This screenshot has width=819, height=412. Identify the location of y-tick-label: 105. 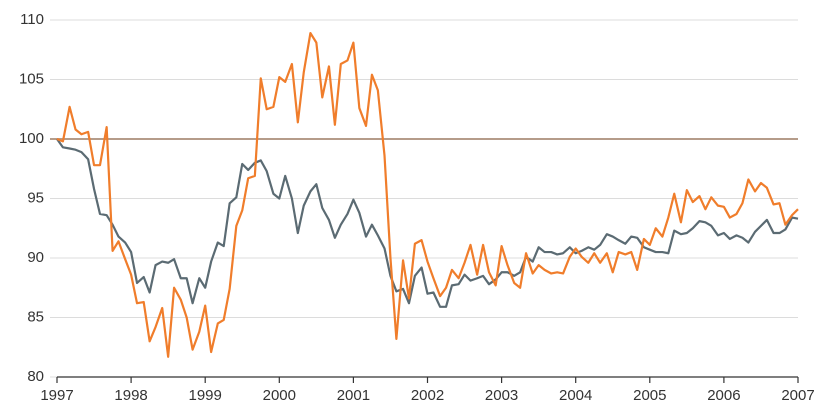
(31, 78).